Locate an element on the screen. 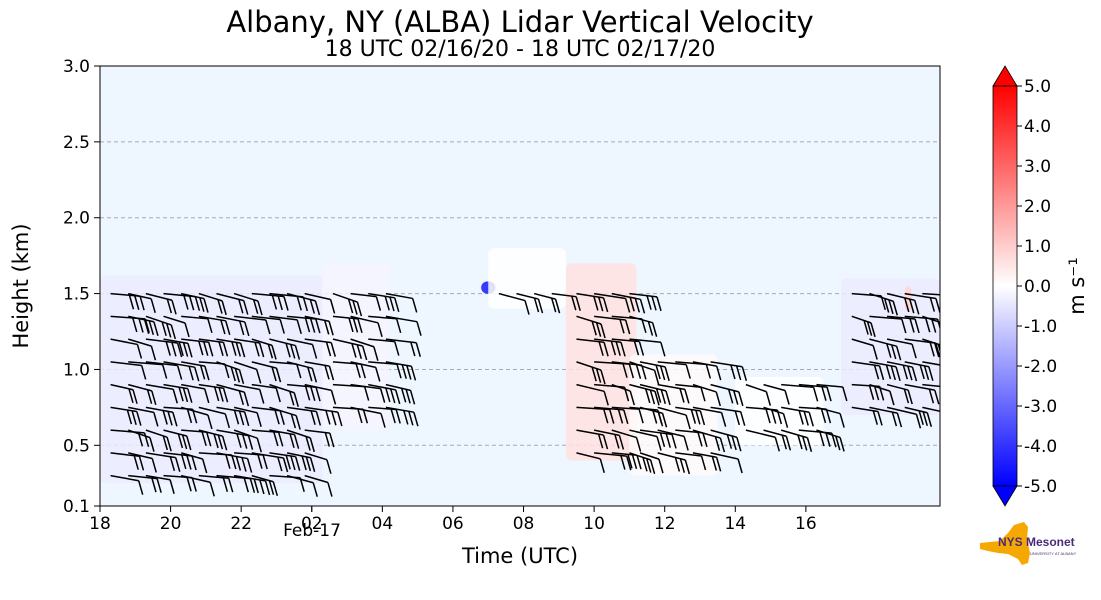 The height and width of the screenshot is (600, 1101). y-tick-label: 2.0 is located at coordinates (76, 219).